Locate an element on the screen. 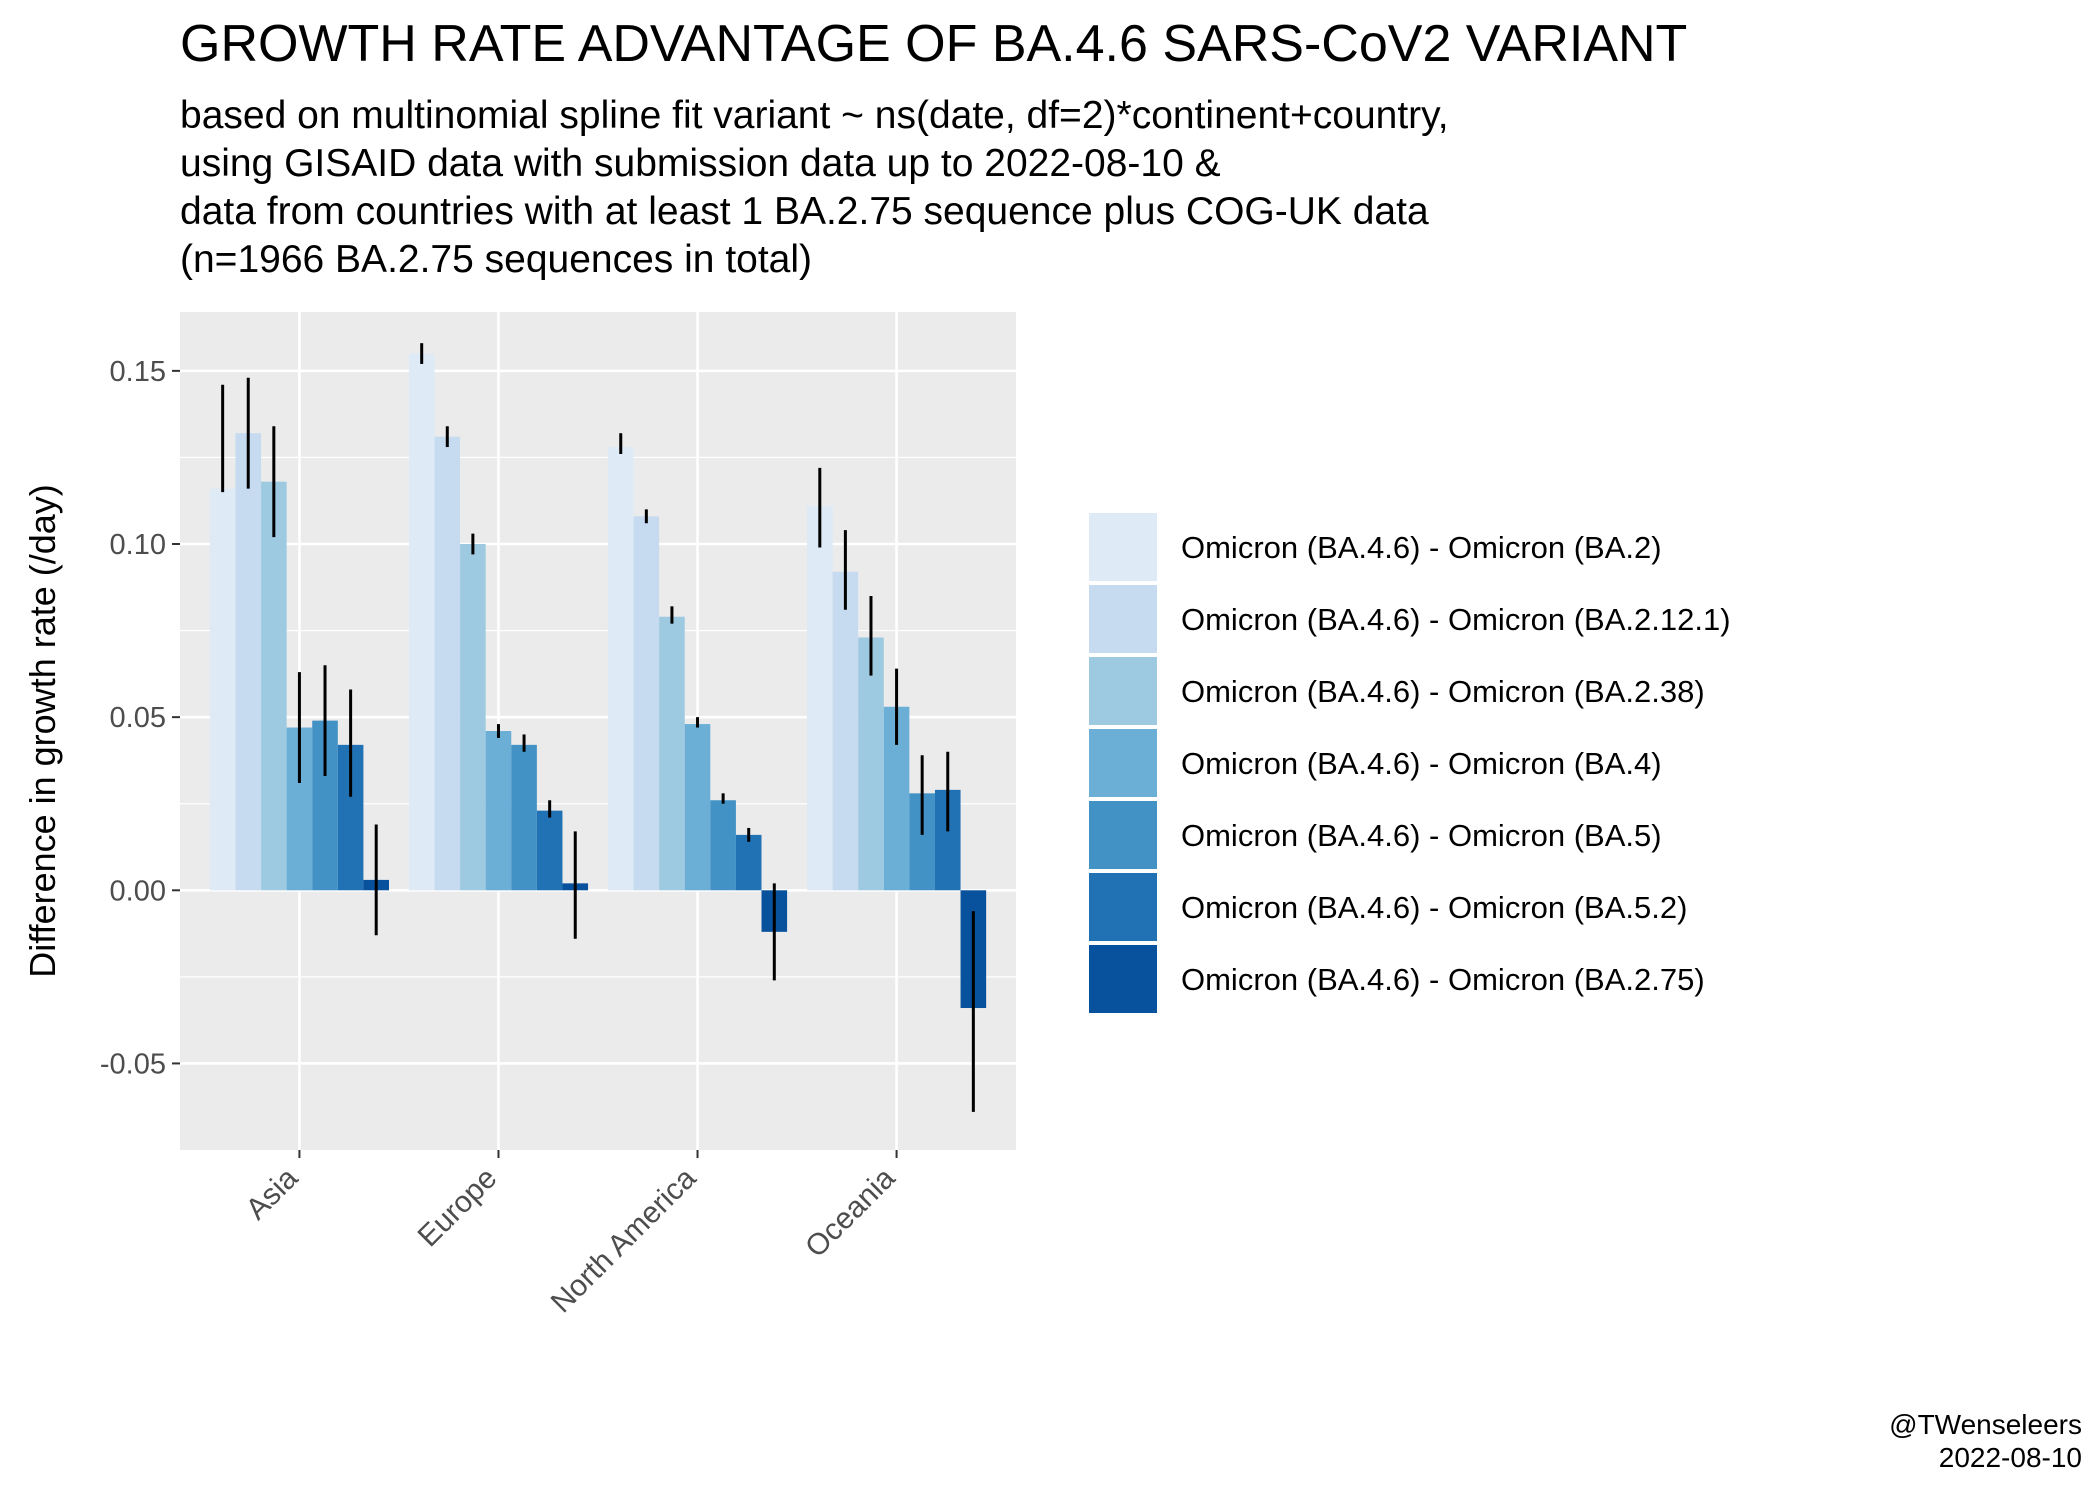 This screenshot has width=2100, height=1500. legend-label: Omicron (BA.4.6) - Omicron (BA.2) is located at coordinates (1421, 547).